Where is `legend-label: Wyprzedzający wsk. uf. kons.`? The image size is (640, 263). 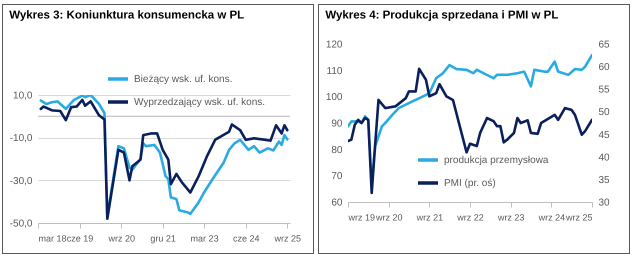 legend-label: Wyprzedzający wsk. uf. kons. is located at coordinates (200, 102).